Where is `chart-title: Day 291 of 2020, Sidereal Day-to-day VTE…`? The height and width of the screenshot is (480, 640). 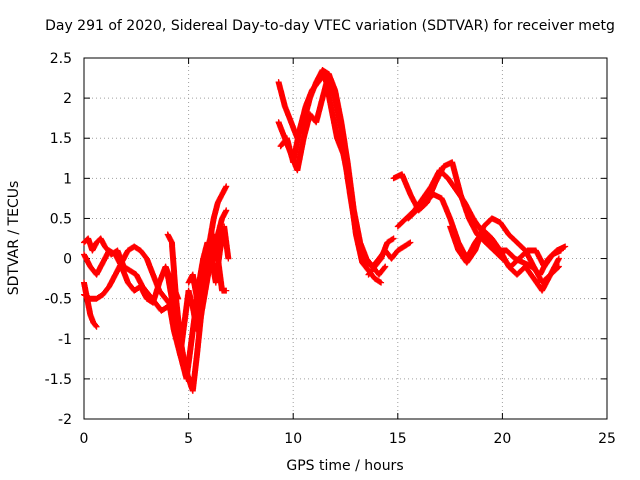
chart-title: Day 291 of 2020, Sidereal Day-to-day VTE… is located at coordinates (330, 26).